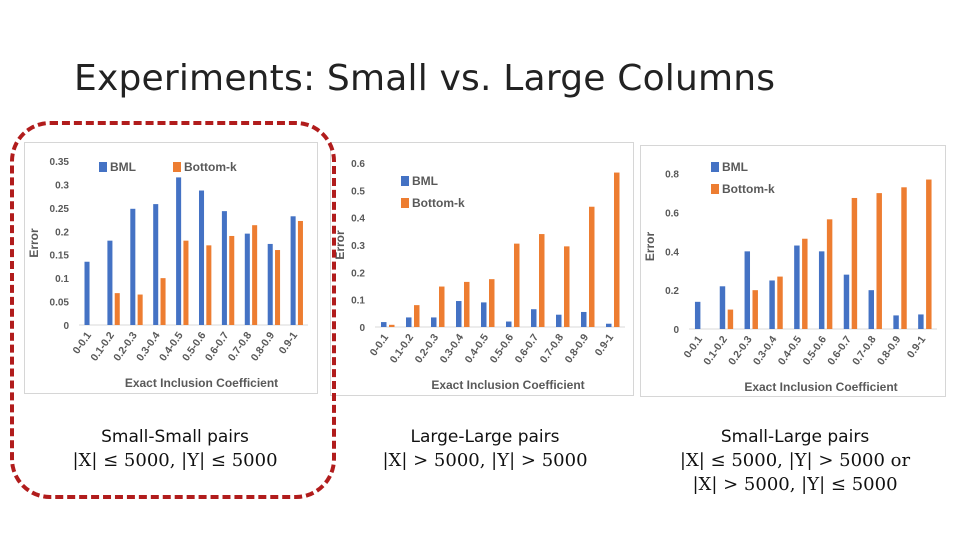 The image size is (960, 540). What do you see at coordinates (358, 301) in the screenshot?
I see `y-tick-label: 0.1` at bounding box center [358, 301].